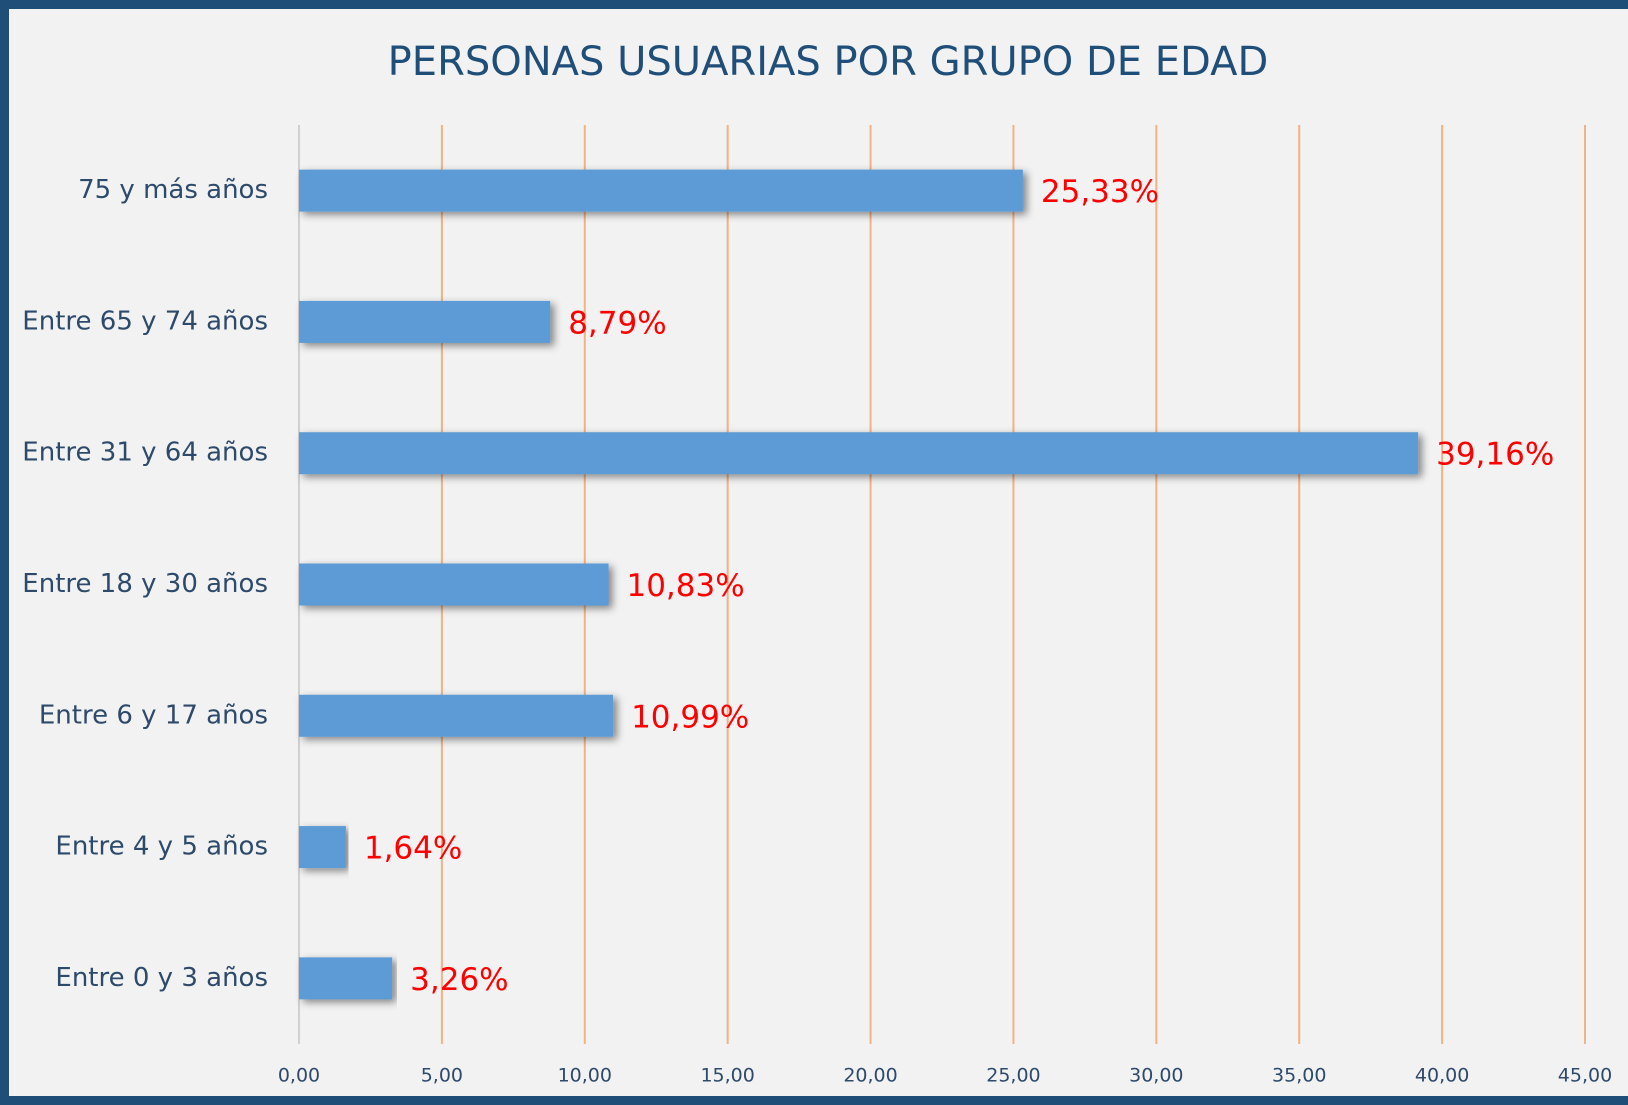  Describe the element at coordinates (145, 584) in the screenshot. I see `y-tick-label: Entre 18 y 30 años` at that location.